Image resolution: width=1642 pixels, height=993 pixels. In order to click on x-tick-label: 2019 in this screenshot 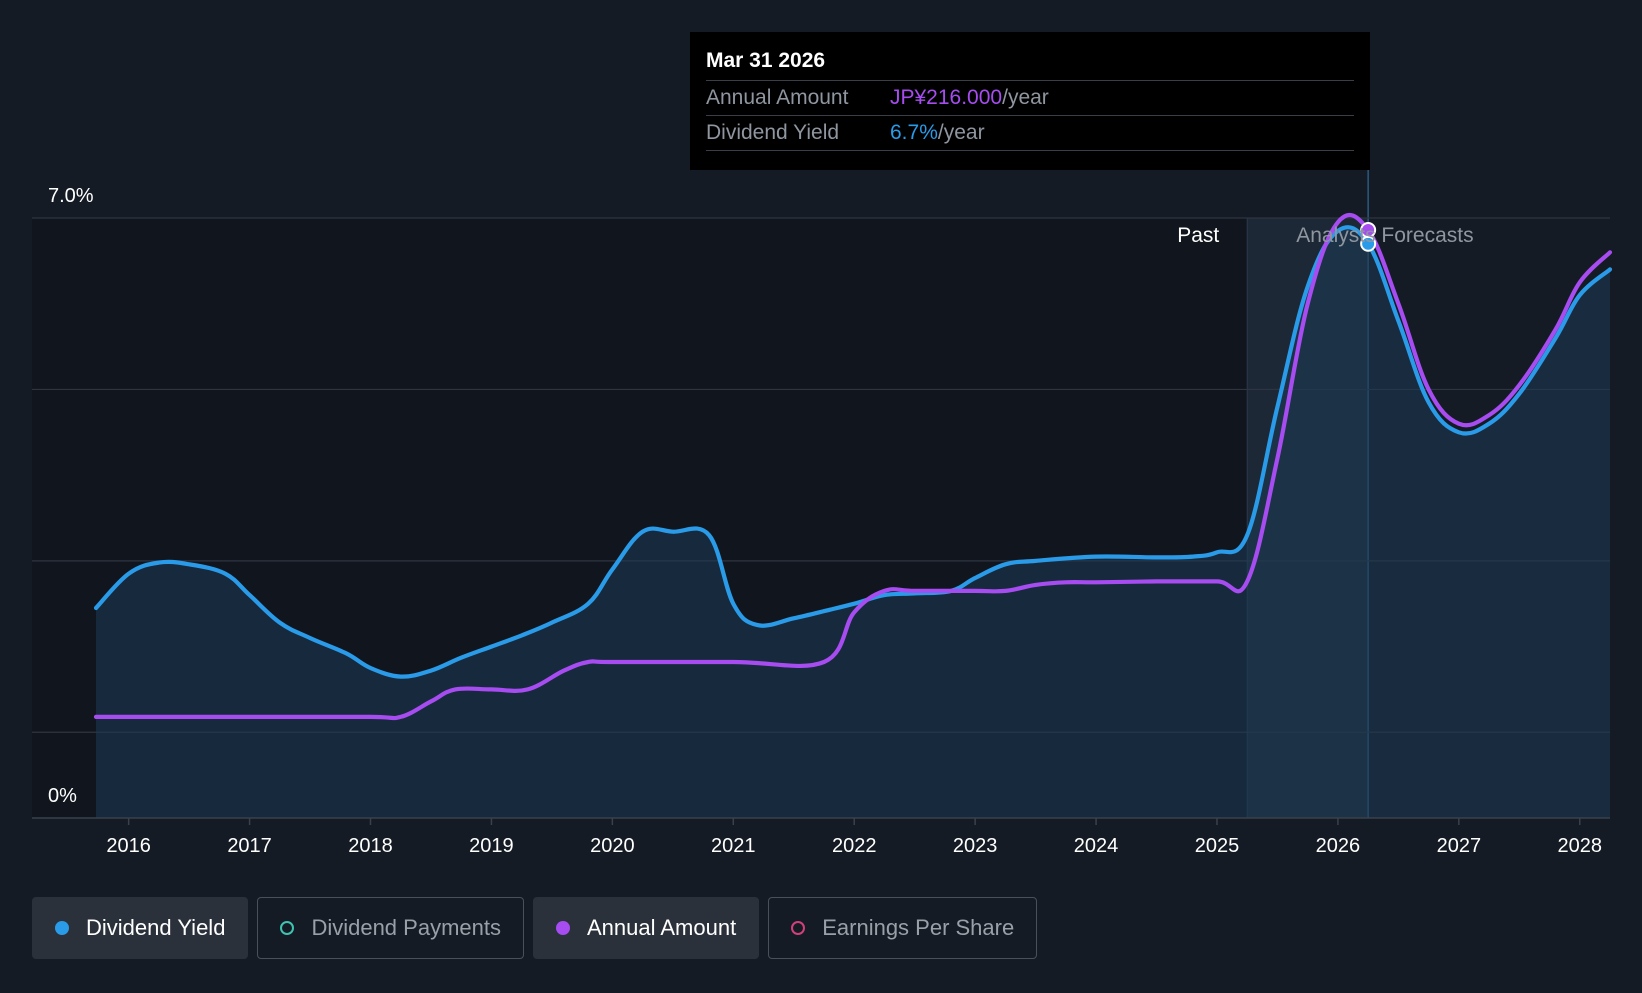, I will do `click(491, 846)`.